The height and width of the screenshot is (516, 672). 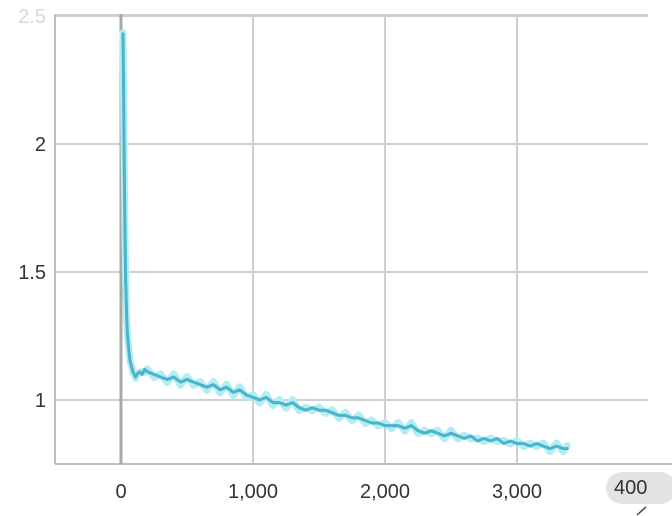 I want to click on y-tick-labels: 1 1.5 2 2.5, so click(x=32, y=209).